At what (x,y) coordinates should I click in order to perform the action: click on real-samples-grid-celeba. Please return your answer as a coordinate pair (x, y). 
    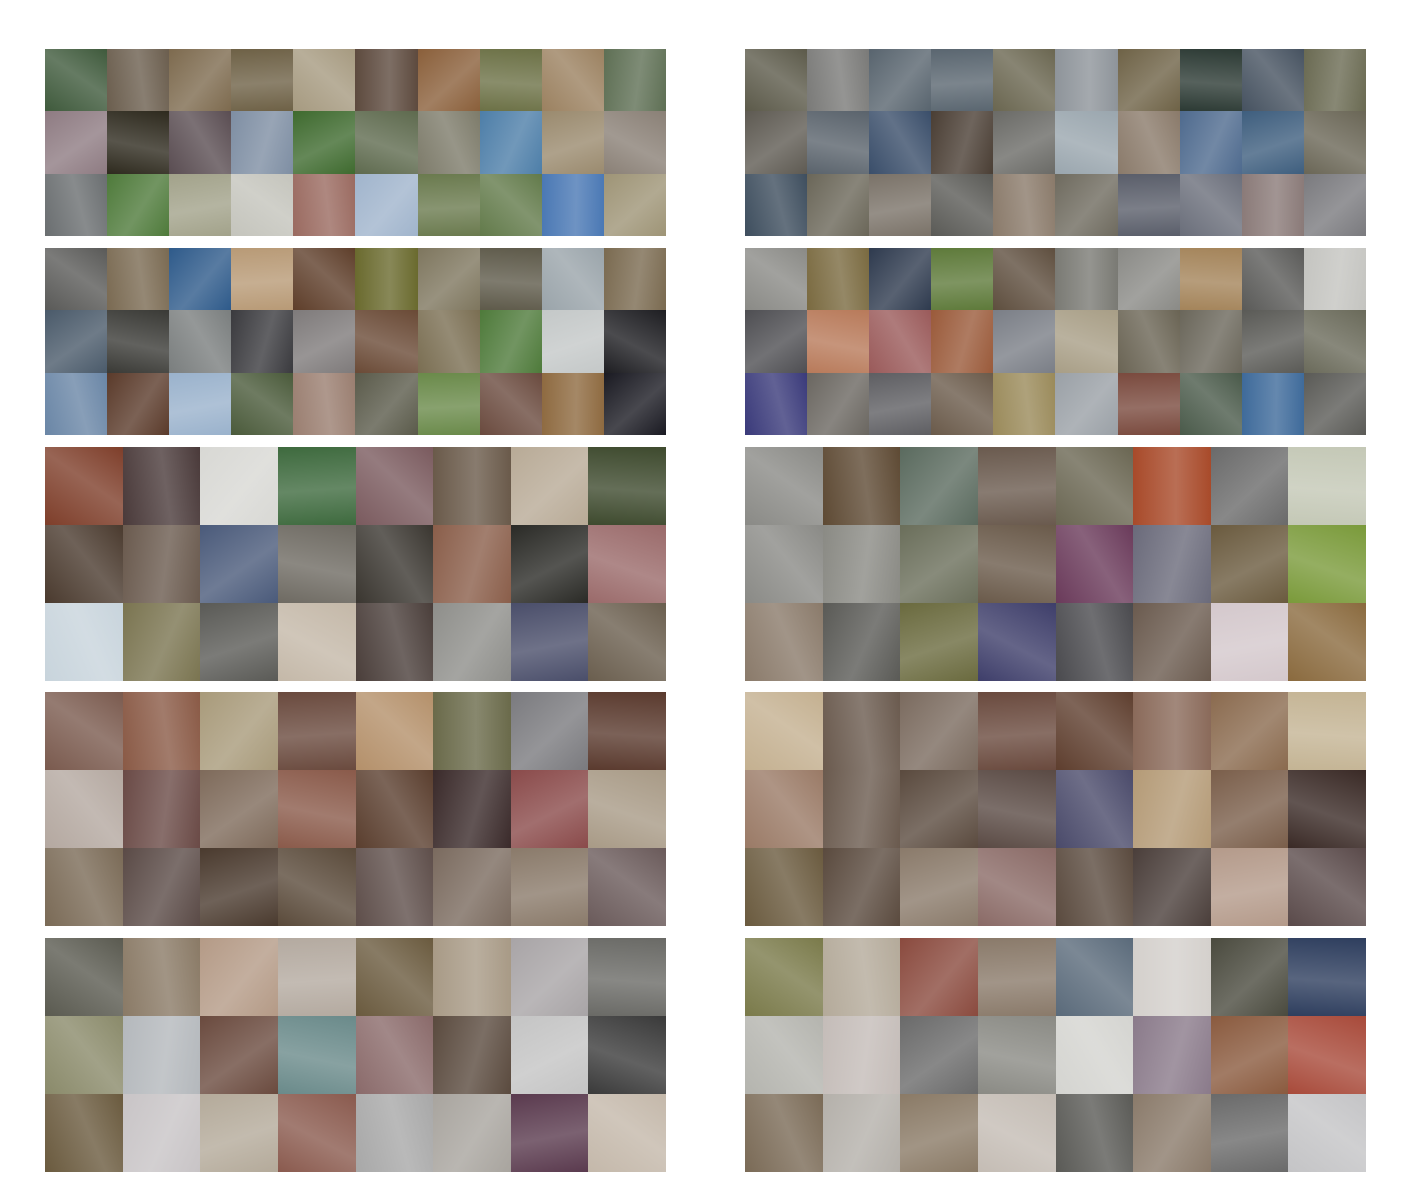
    Looking at the image, I should click on (355, 809).